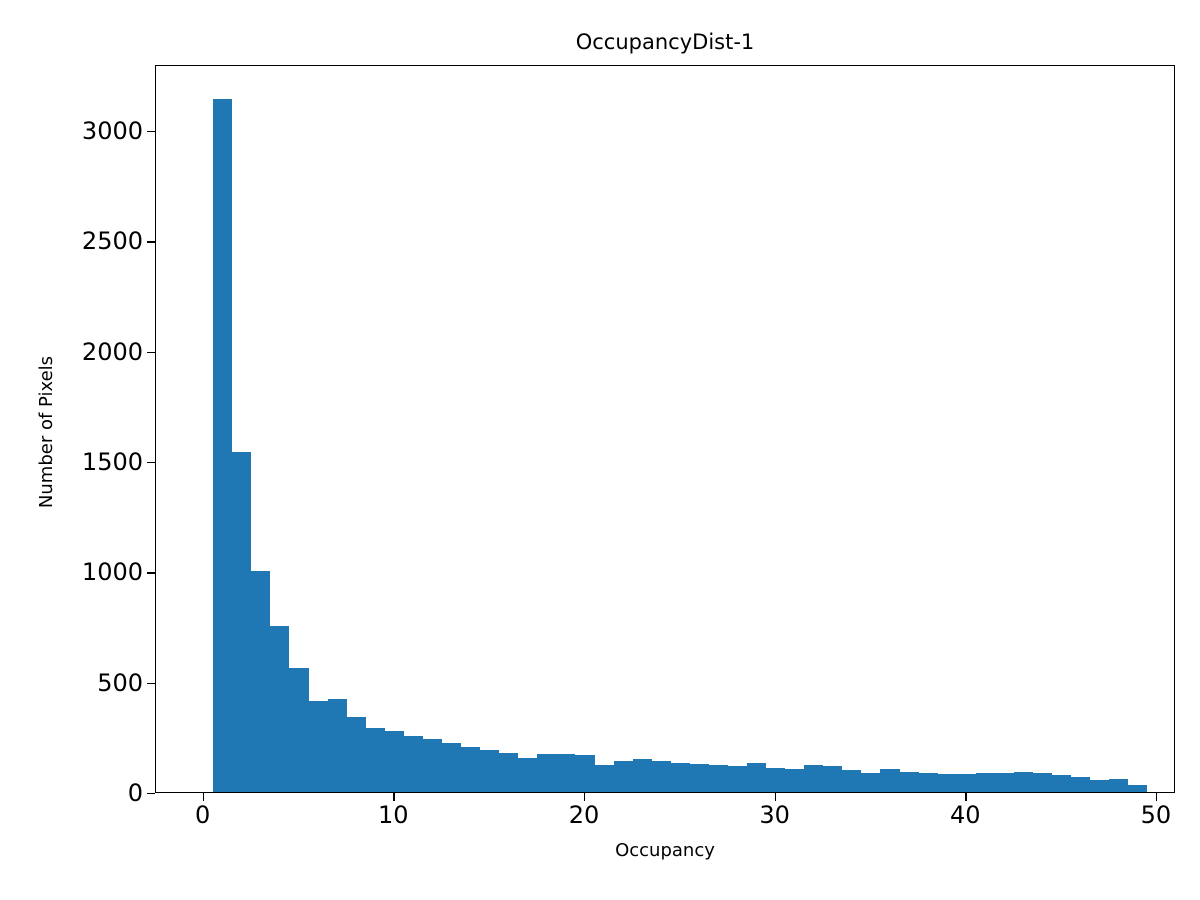 The image size is (1200, 900). I want to click on x-tick-label: 30, so click(774, 815).